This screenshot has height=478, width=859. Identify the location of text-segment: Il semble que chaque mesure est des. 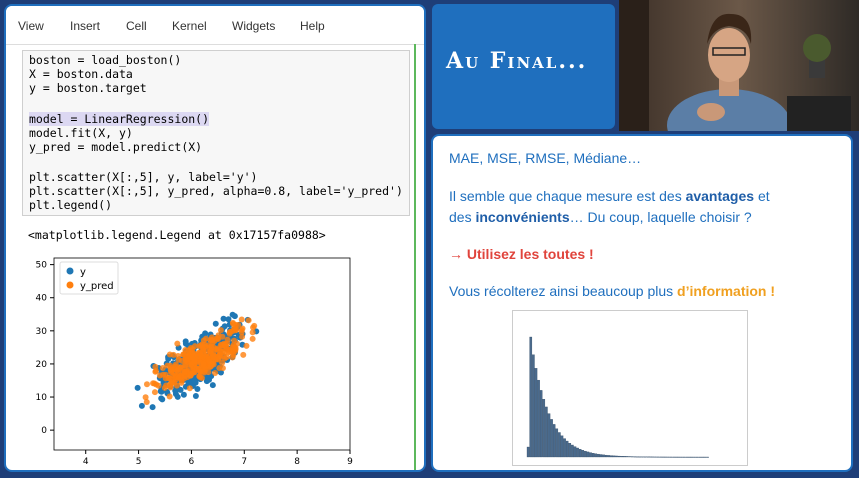
(567, 196).